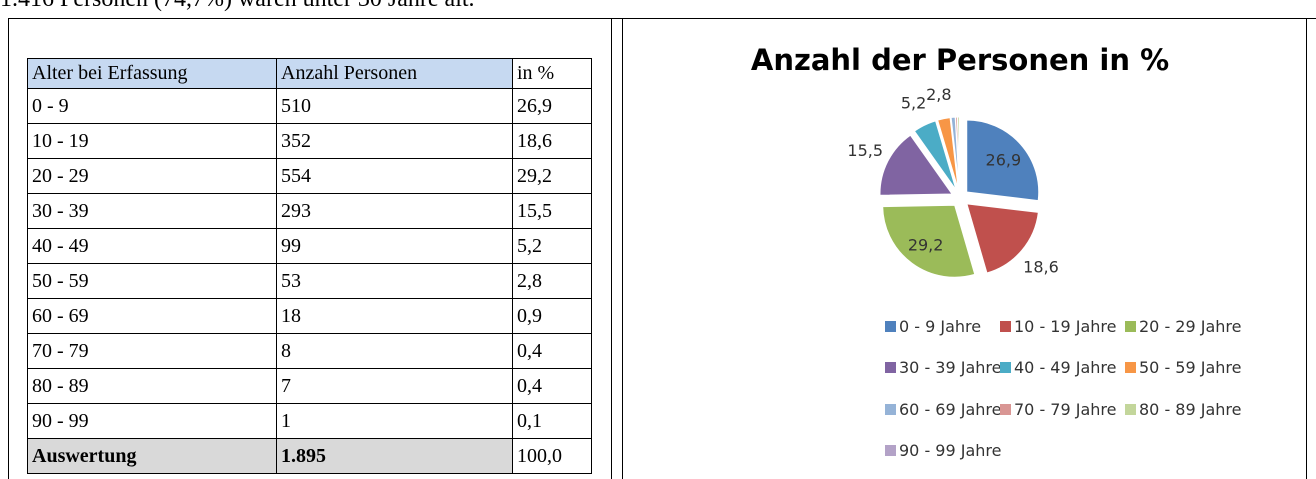 This screenshot has width=1316, height=479. What do you see at coordinates (1065, 326) in the screenshot?
I see `legend-label: 10 - 19 Jahre` at bounding box center [1065, 326].